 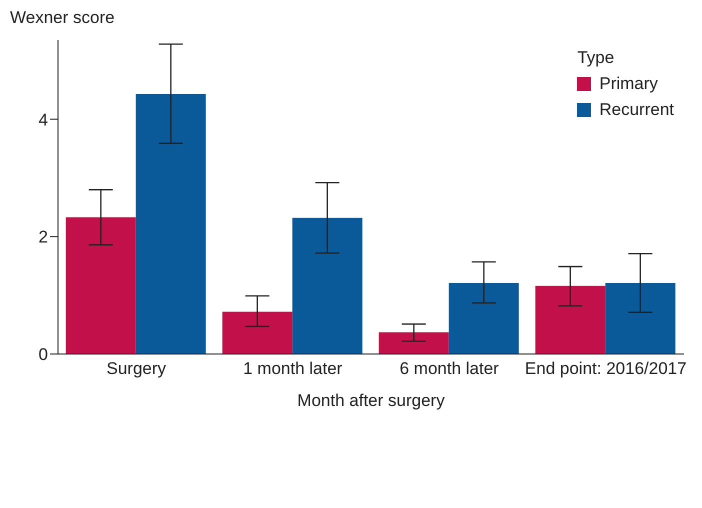 What do you see at coordinates (43, 120) in the screenshot?
I see `y-tick-label: 4` at bounding box center [43, 120].